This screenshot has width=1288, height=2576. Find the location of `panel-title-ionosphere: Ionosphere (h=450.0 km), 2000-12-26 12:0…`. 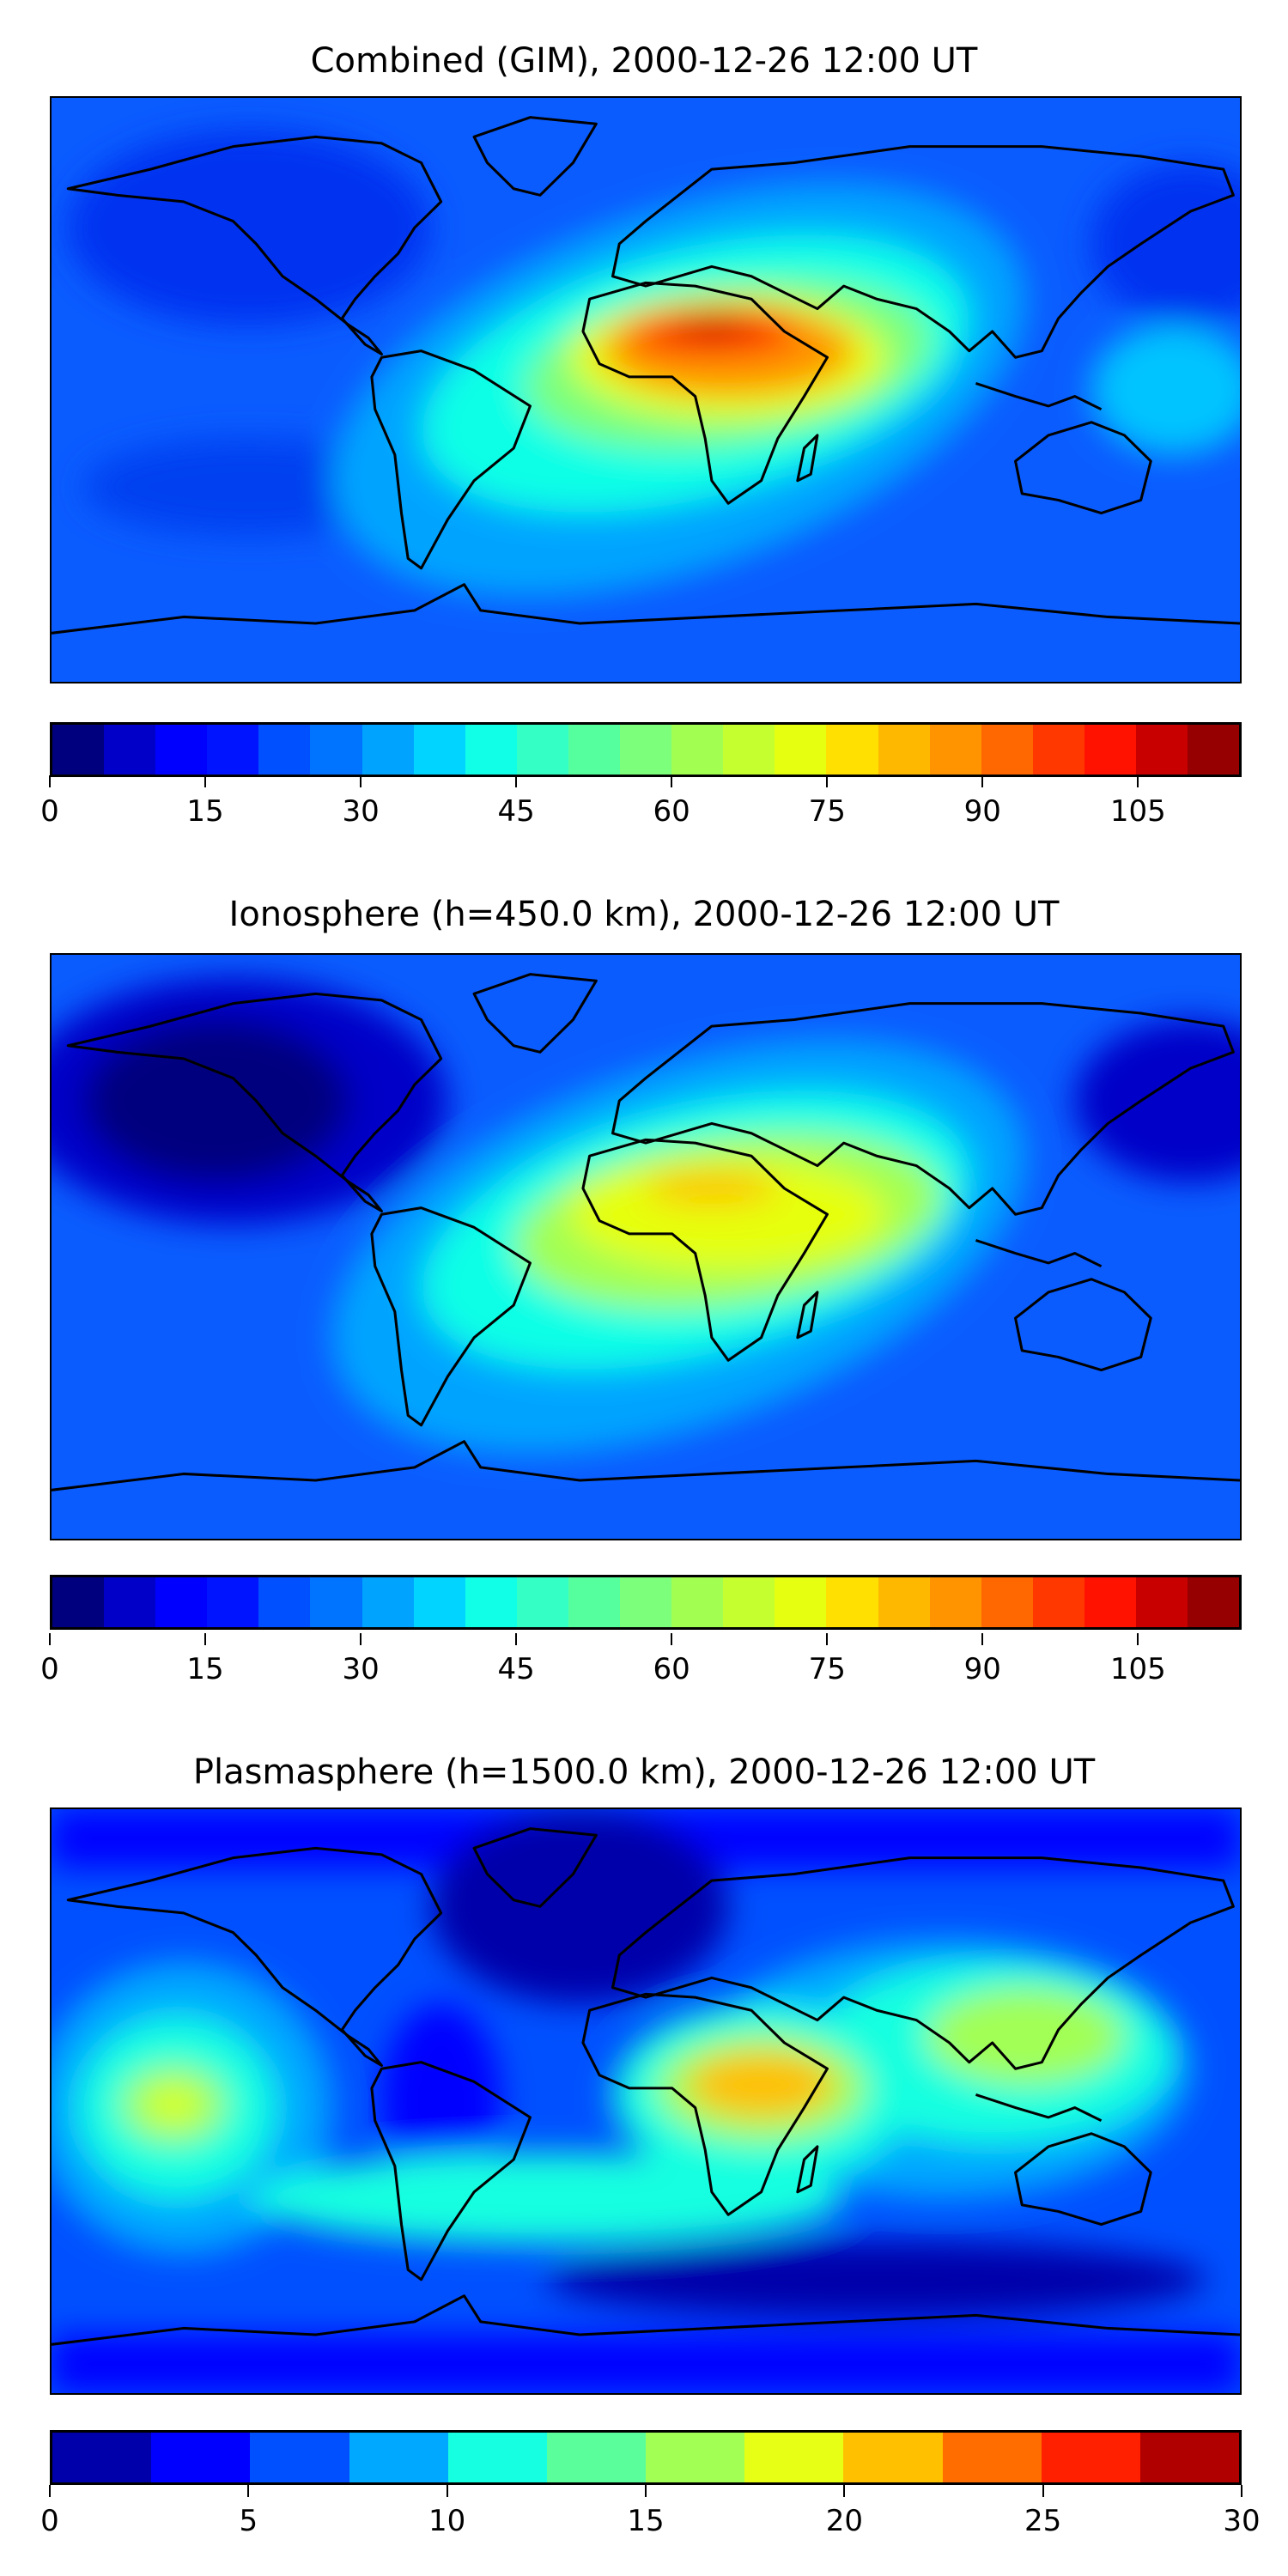

panel-title-ionosphere: Ionosphere (h=450.0 km), 2000-12-26 12:0… is located at coordinates (644, 914).